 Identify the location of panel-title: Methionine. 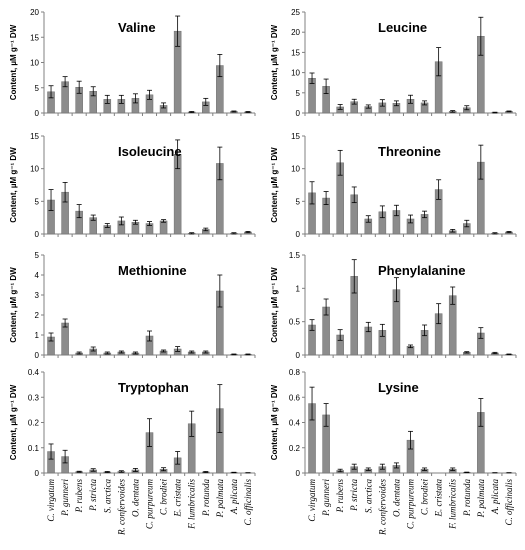
(152, 270).